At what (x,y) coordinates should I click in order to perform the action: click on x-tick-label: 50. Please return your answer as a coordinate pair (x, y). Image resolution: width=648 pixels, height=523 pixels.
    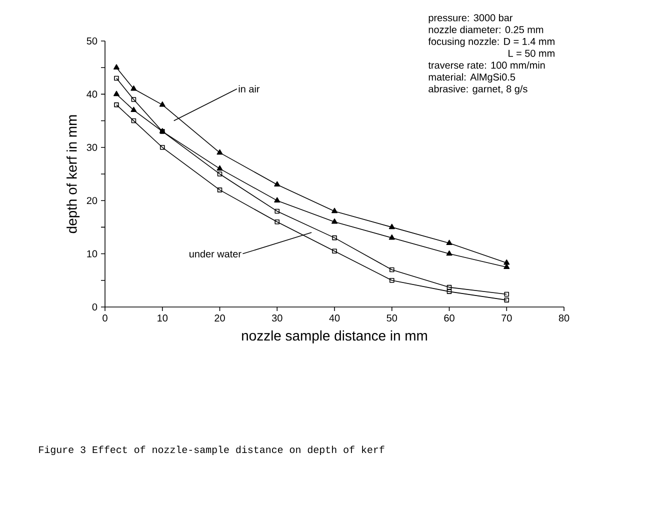
    Looking at the image, I should click on (392, 318).